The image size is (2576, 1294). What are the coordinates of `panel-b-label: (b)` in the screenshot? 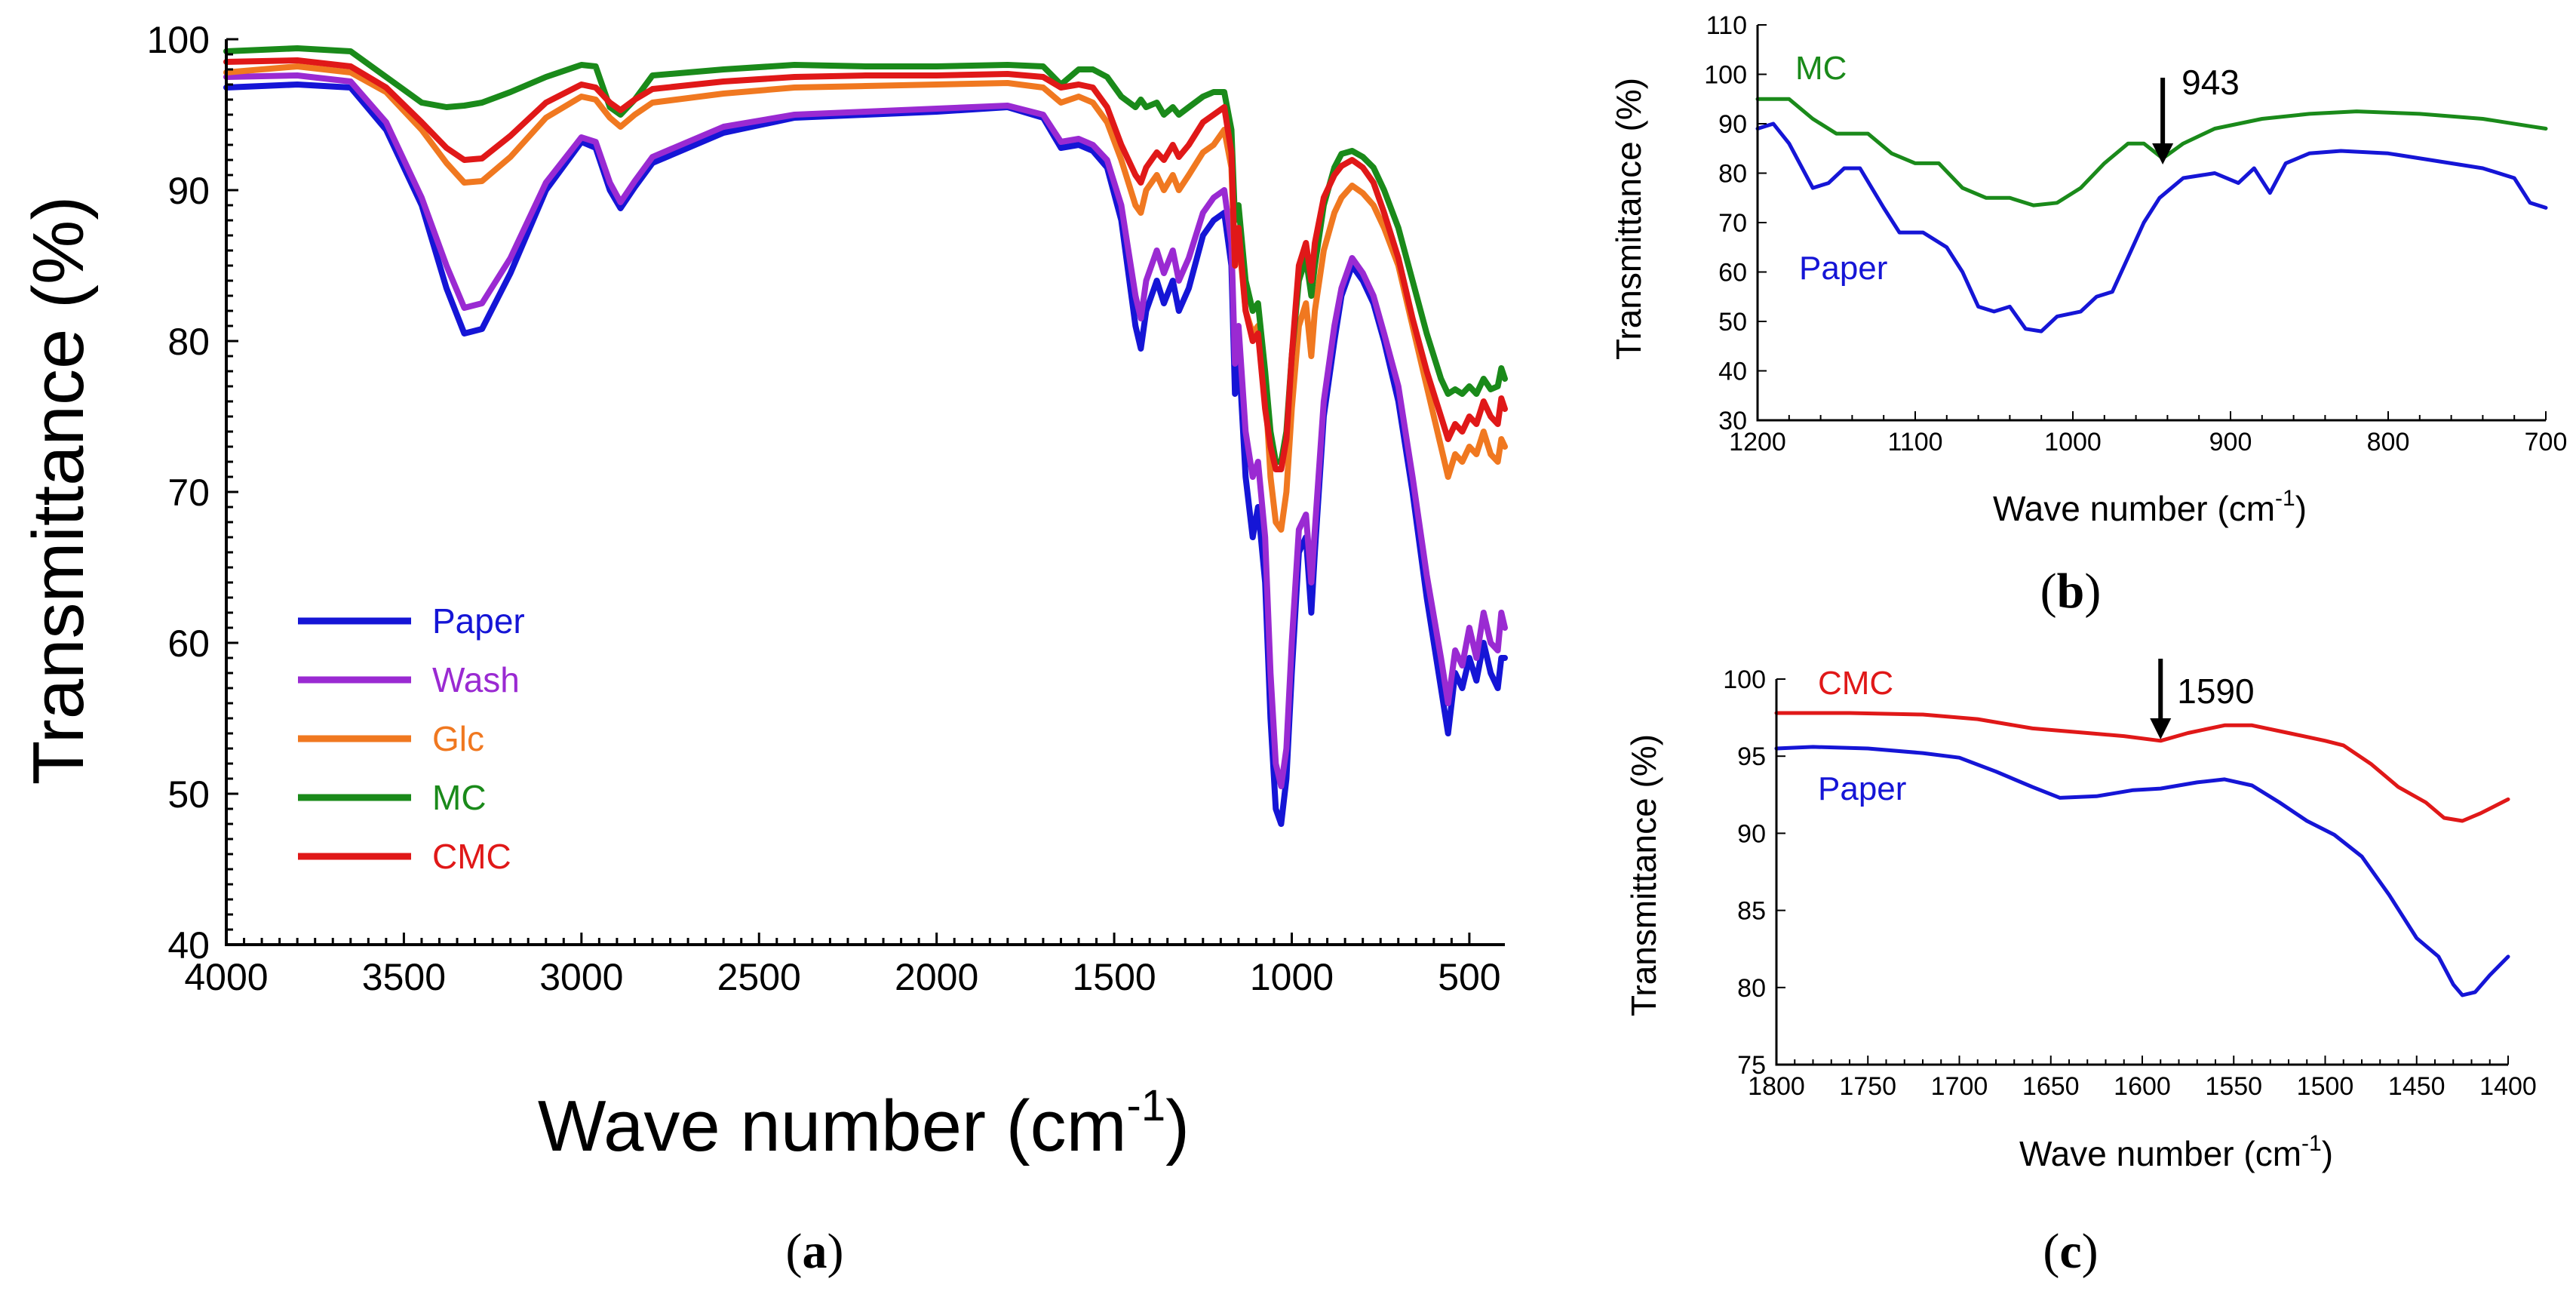 It's located at (2071, 591).